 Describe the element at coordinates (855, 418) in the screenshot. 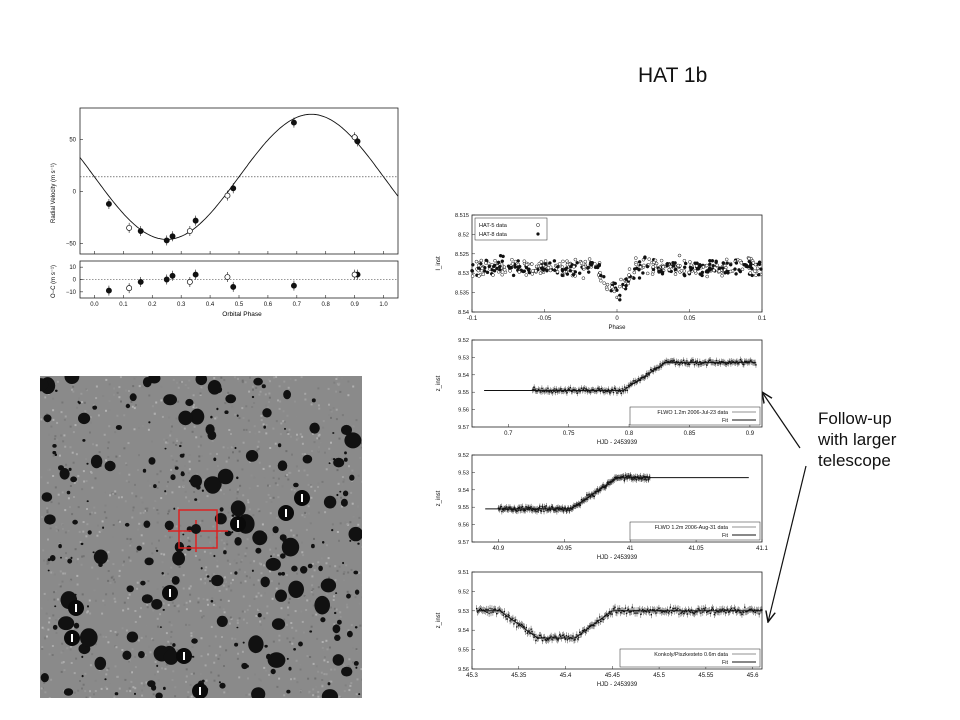

I see `annotation-line-1: Follow-up` at that location.